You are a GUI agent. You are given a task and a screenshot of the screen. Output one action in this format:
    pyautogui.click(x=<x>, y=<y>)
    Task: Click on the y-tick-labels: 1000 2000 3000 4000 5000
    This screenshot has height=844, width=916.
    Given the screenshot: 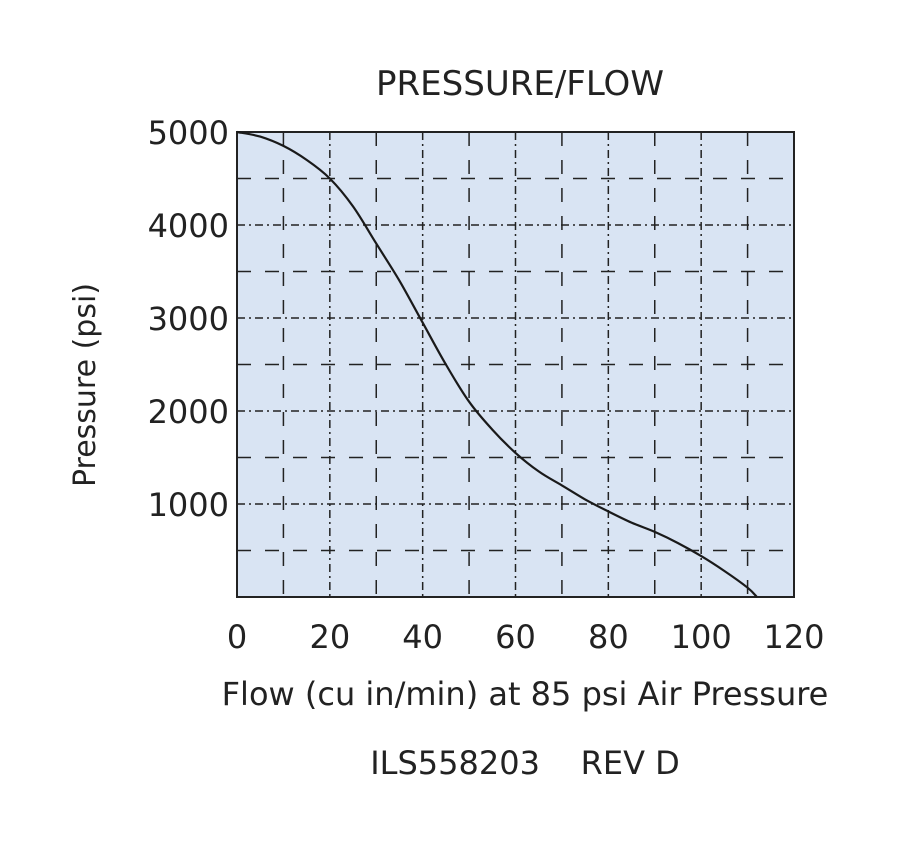 What is the action you would take?
    pyautogui.click(x=188, y=319)
    